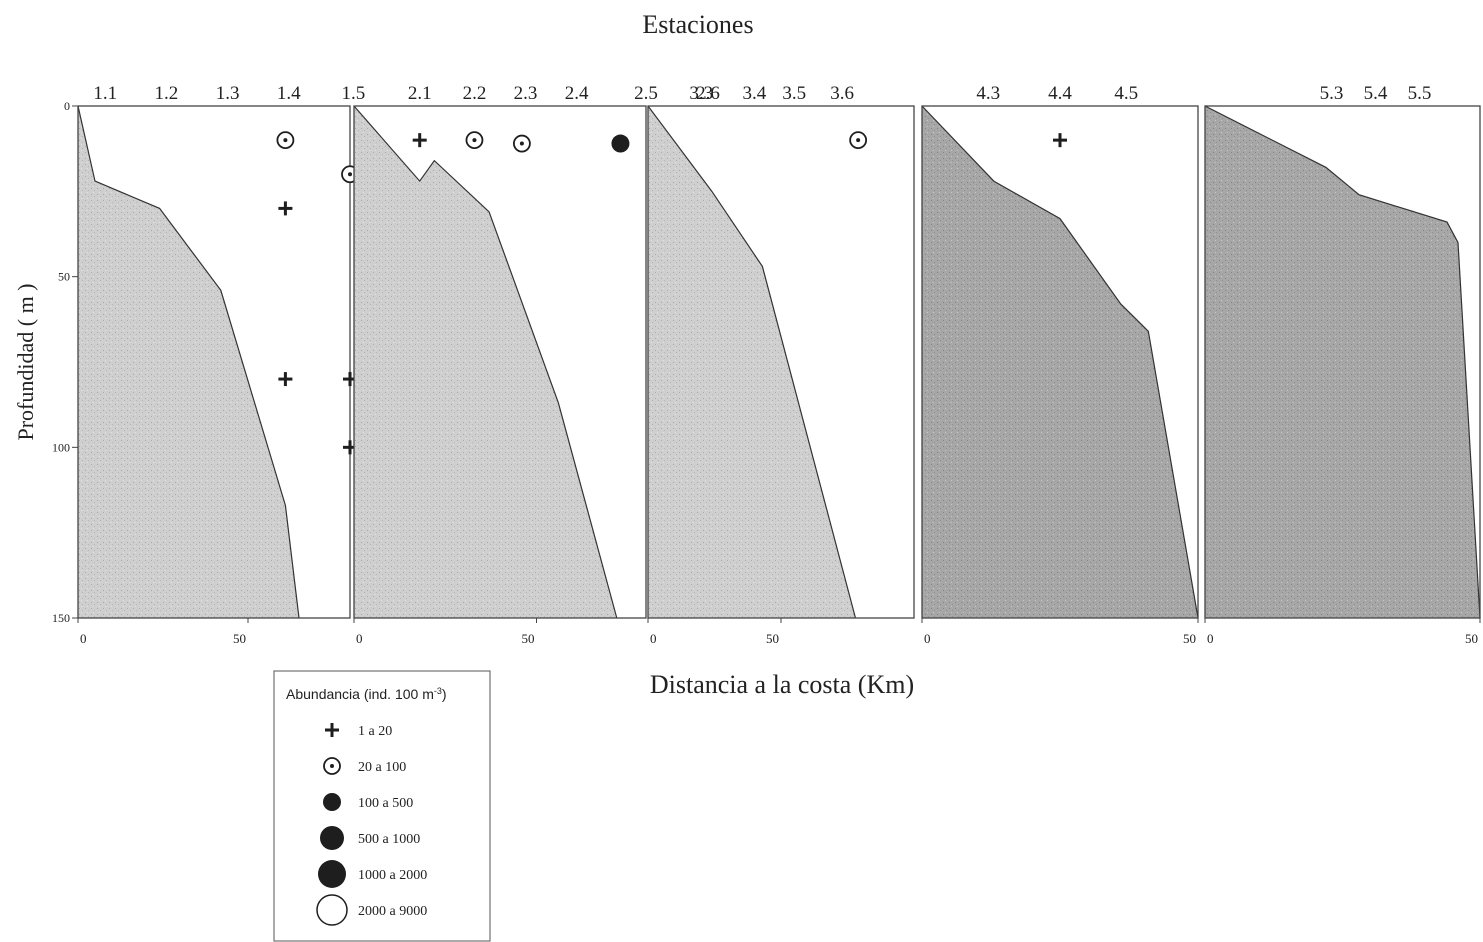 The image size is (1483, 942). I want to click on legend-item: 500 a 1000, so click(370, 838).